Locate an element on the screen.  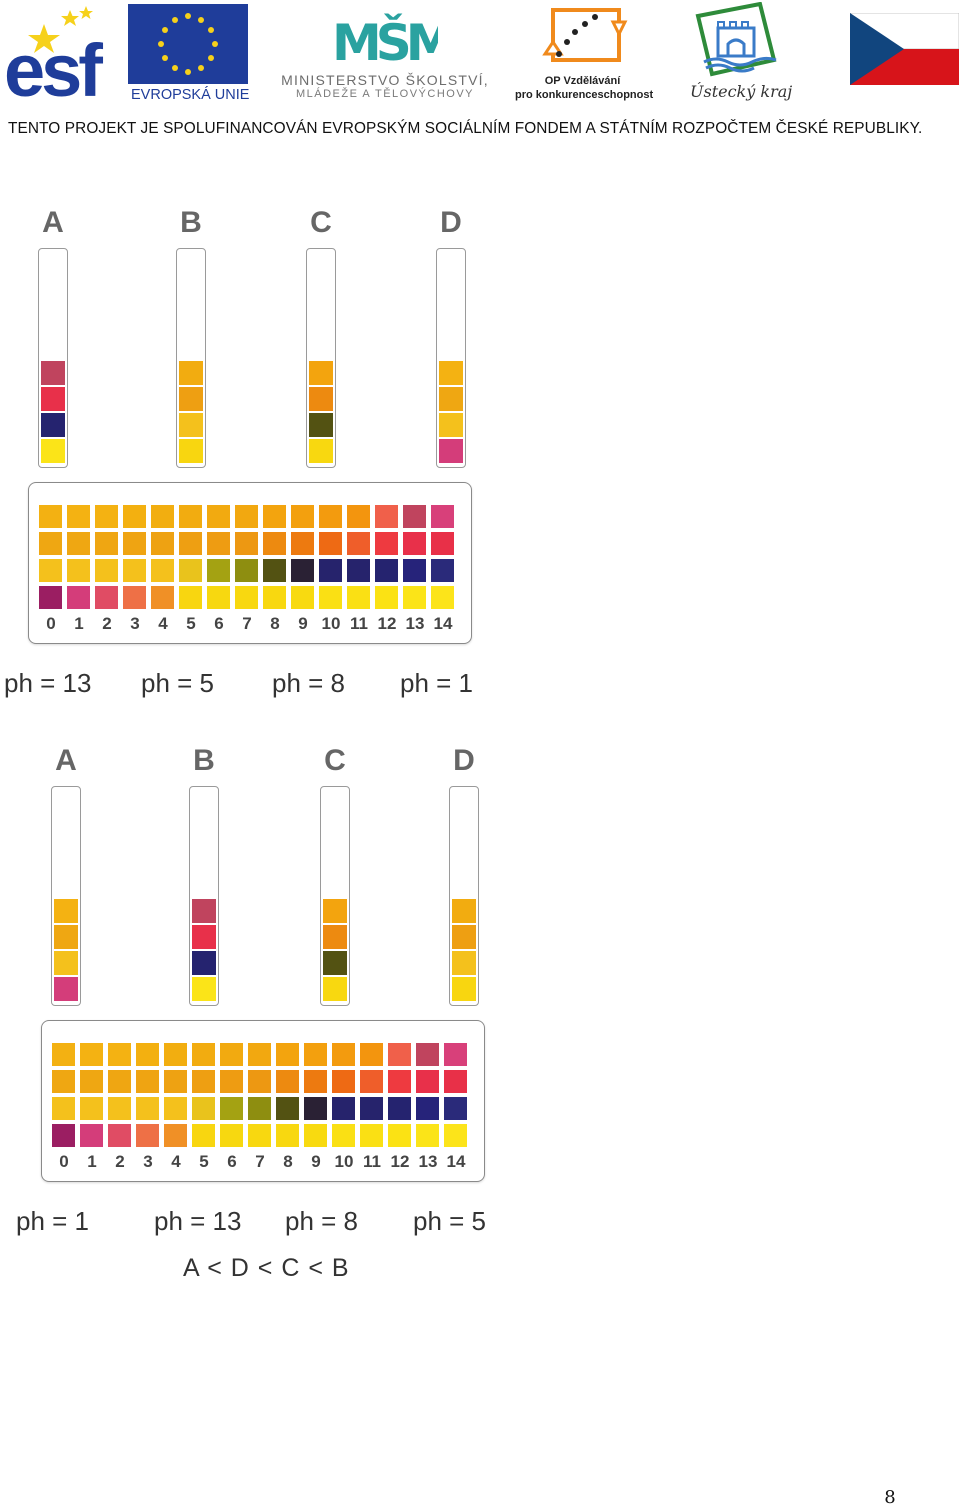
scale-ph-number: 6 is located at coordinates (219, 623).